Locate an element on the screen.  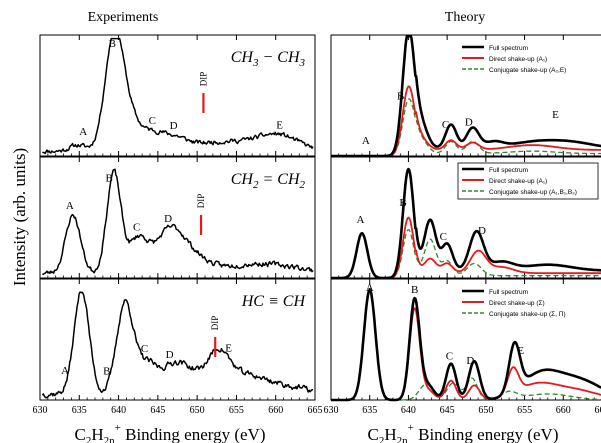
y-axis-label: Intensity (arb. units) is located at coordinates (19, 217).